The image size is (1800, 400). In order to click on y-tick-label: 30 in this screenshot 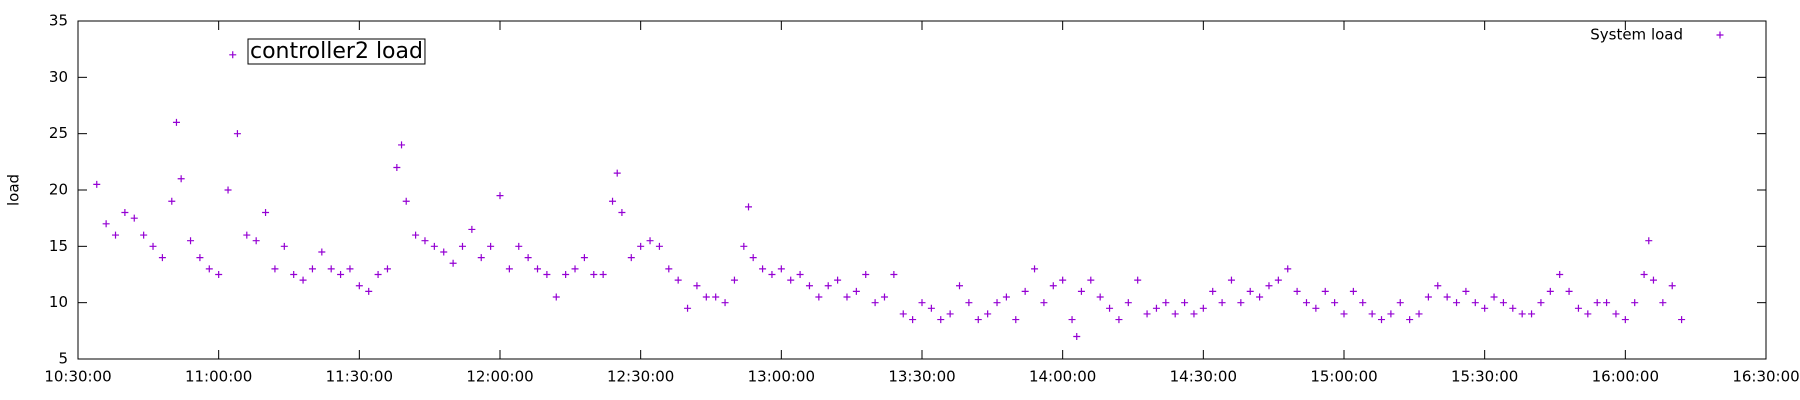, I will do `click(58, 77)`.